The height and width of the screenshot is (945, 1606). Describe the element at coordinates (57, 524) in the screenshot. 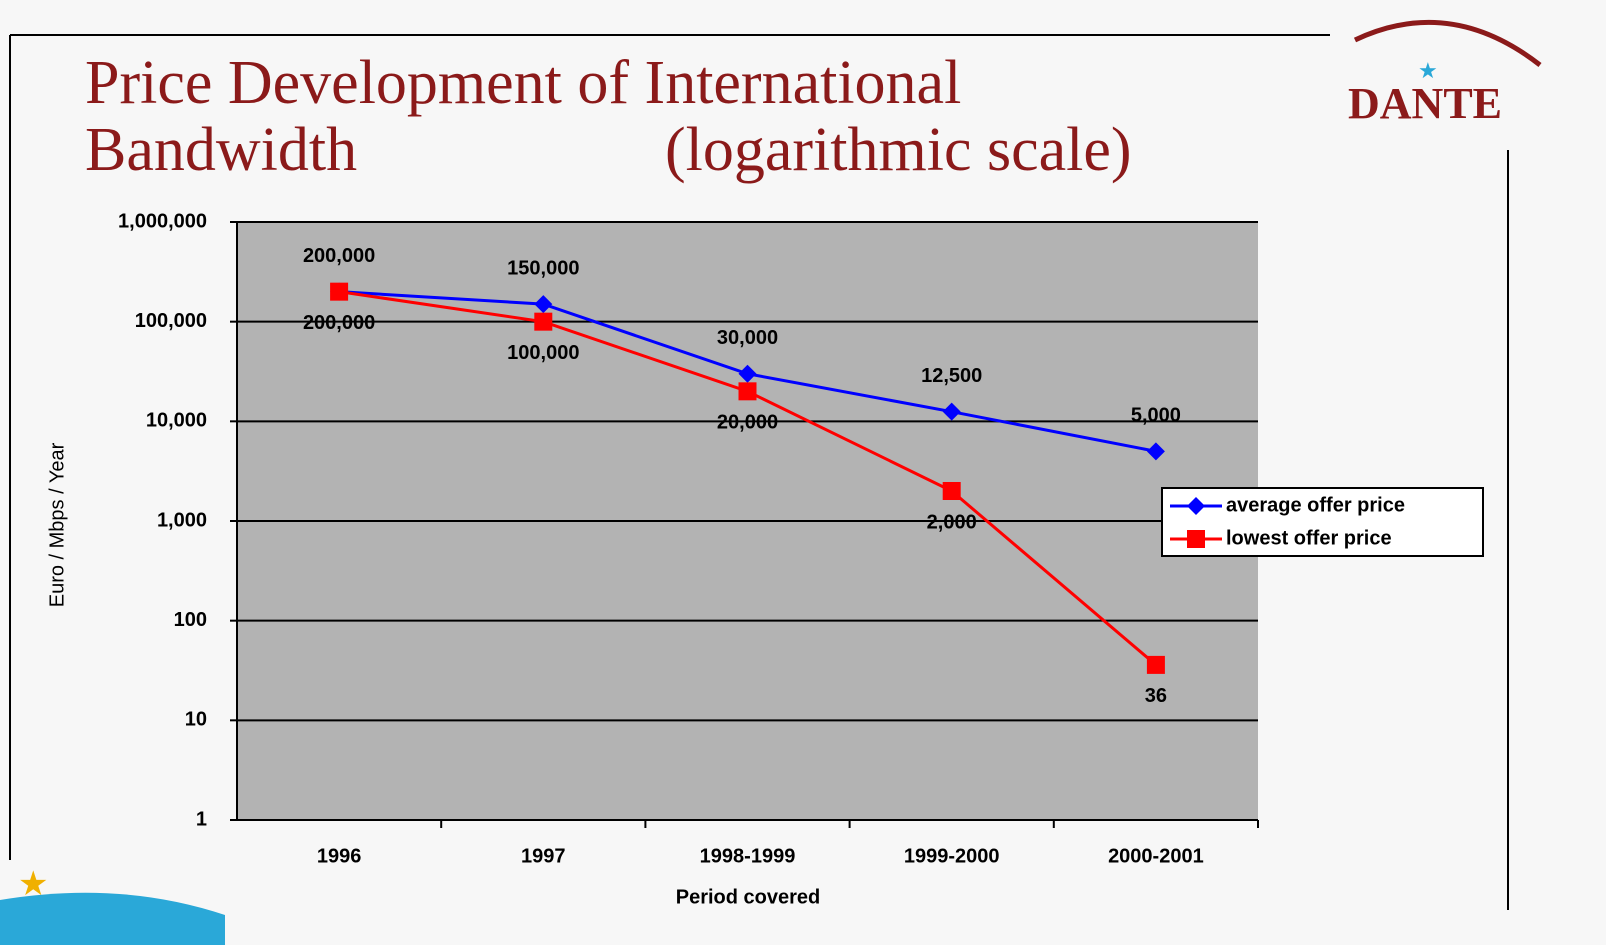

I see `y-axis-label: Euro / Mbps / Year` at that location.